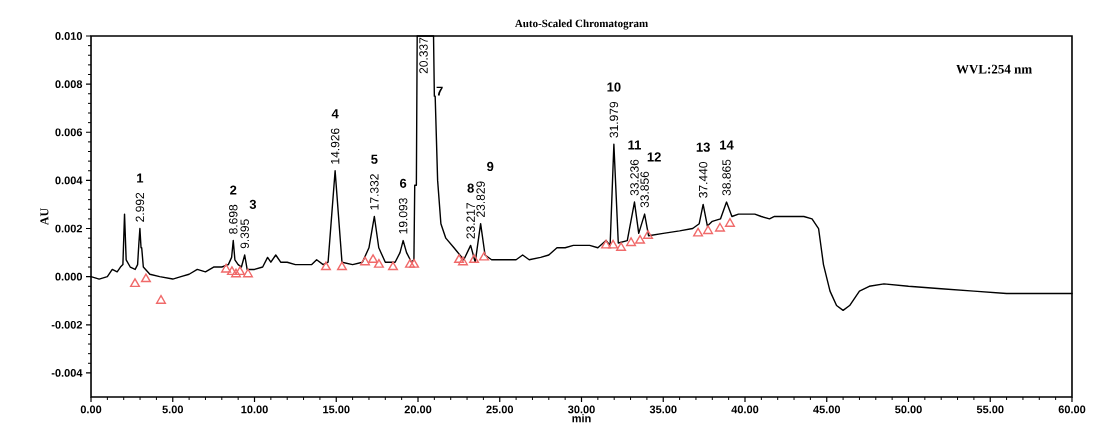 The image size is (1093, 436). What do you see at coordinates (69, 36) in the screenshot?
I see `y-tick-label: 0.010` at bounding box center [69, 36].